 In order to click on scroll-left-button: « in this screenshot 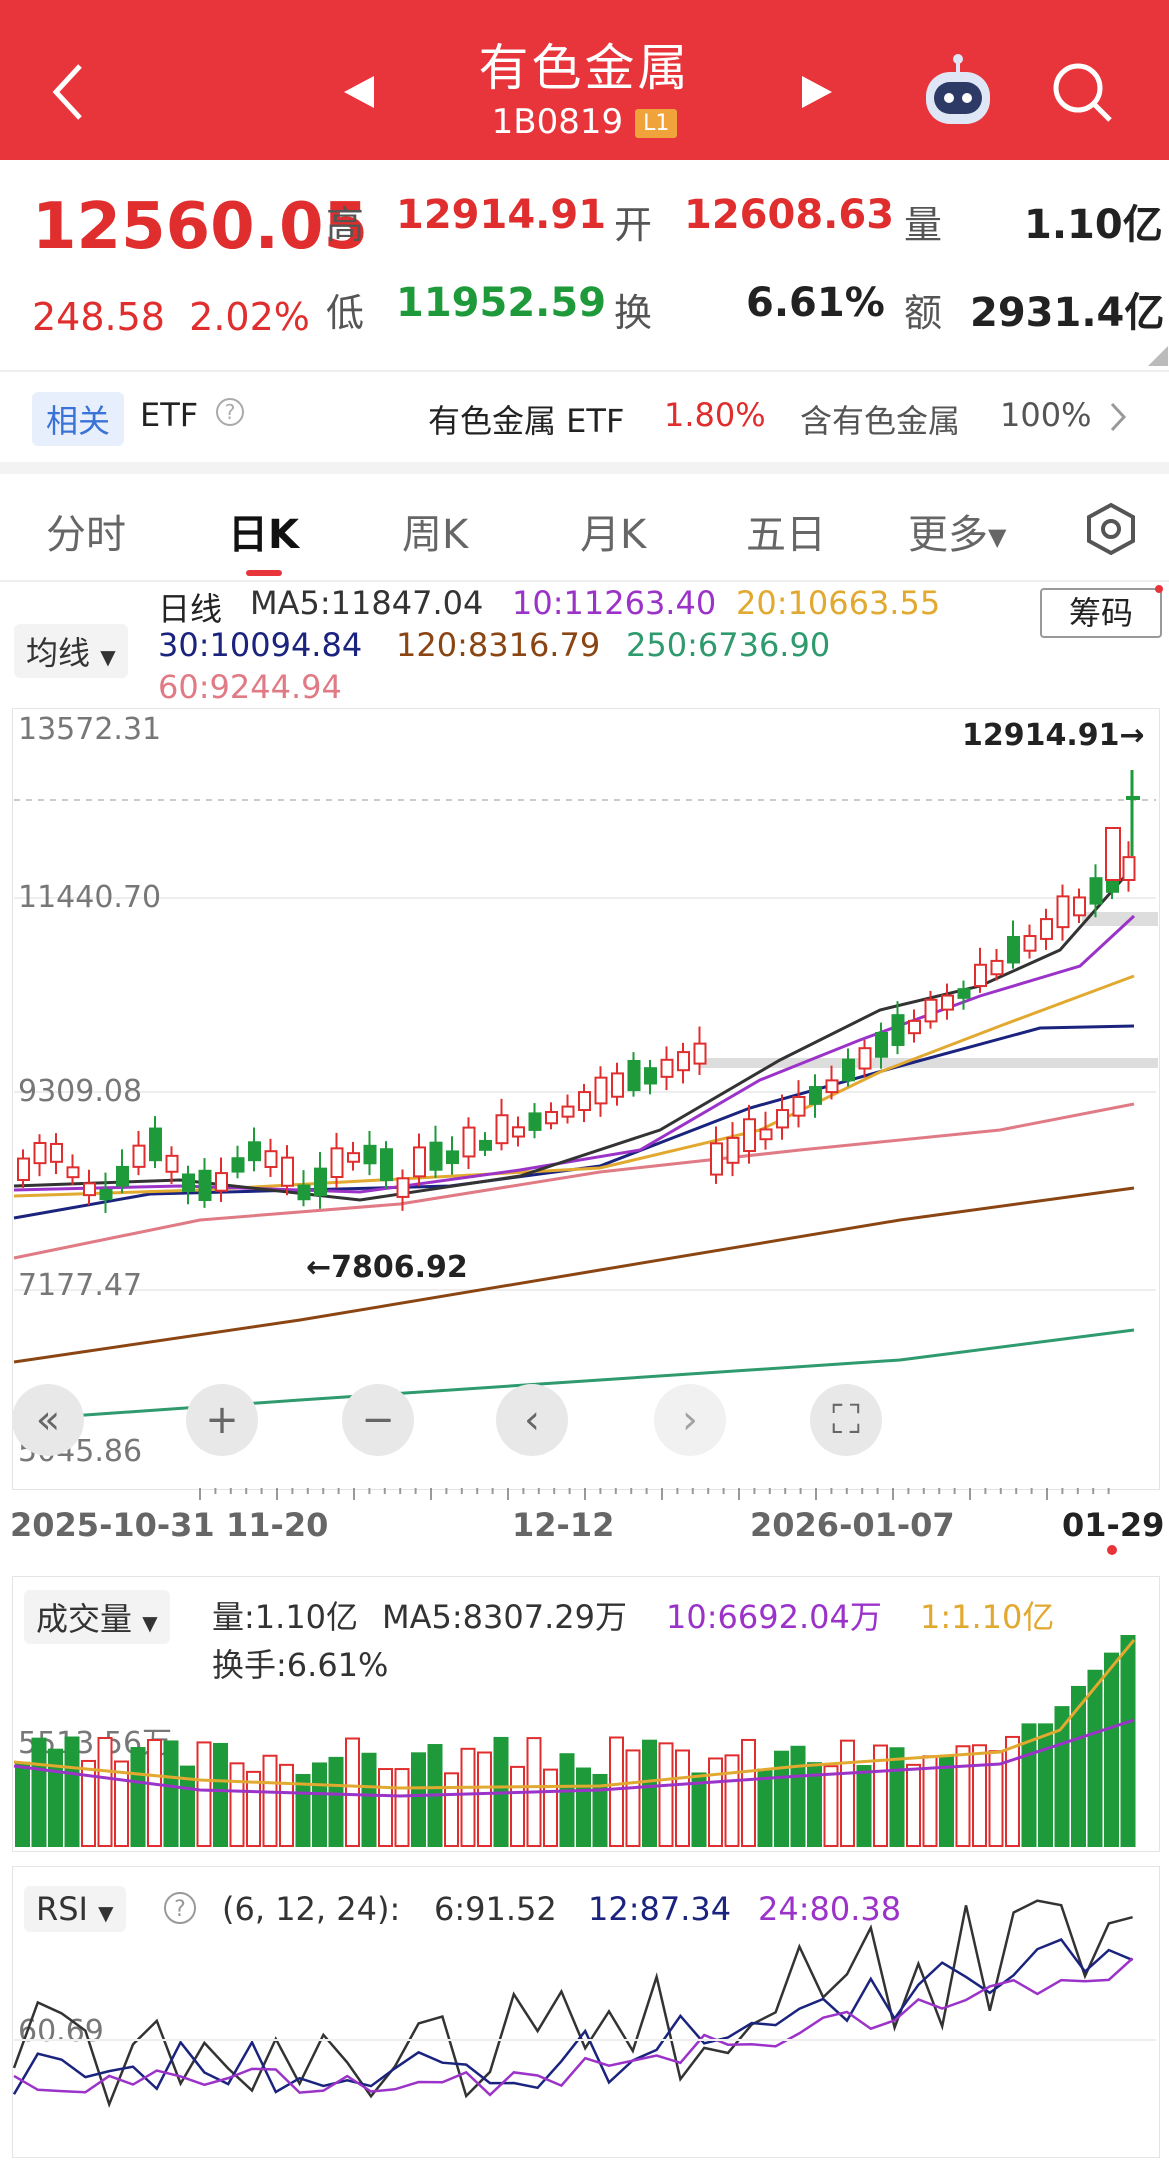, I will do `click(48, 1420)`.